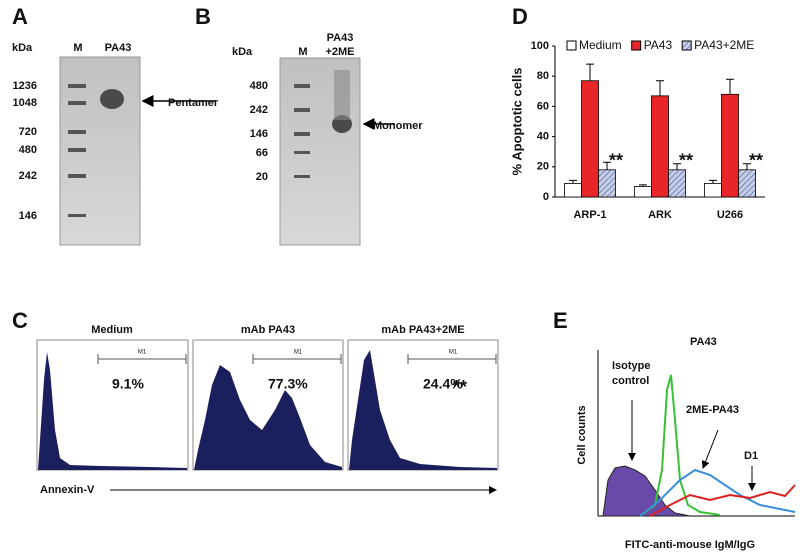 This screenshot has width=800, height=556. Describe the element at coordinates (543, 76) in the screenshot. I see `y-tick-label: 80` at that location.